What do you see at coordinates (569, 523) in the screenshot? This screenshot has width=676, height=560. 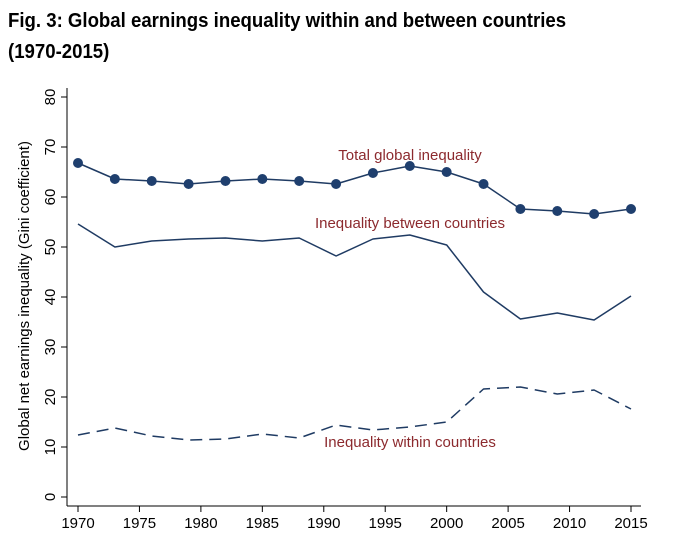 I see `x-tick-label-2010: 2010` at bounding box center [569, 523].